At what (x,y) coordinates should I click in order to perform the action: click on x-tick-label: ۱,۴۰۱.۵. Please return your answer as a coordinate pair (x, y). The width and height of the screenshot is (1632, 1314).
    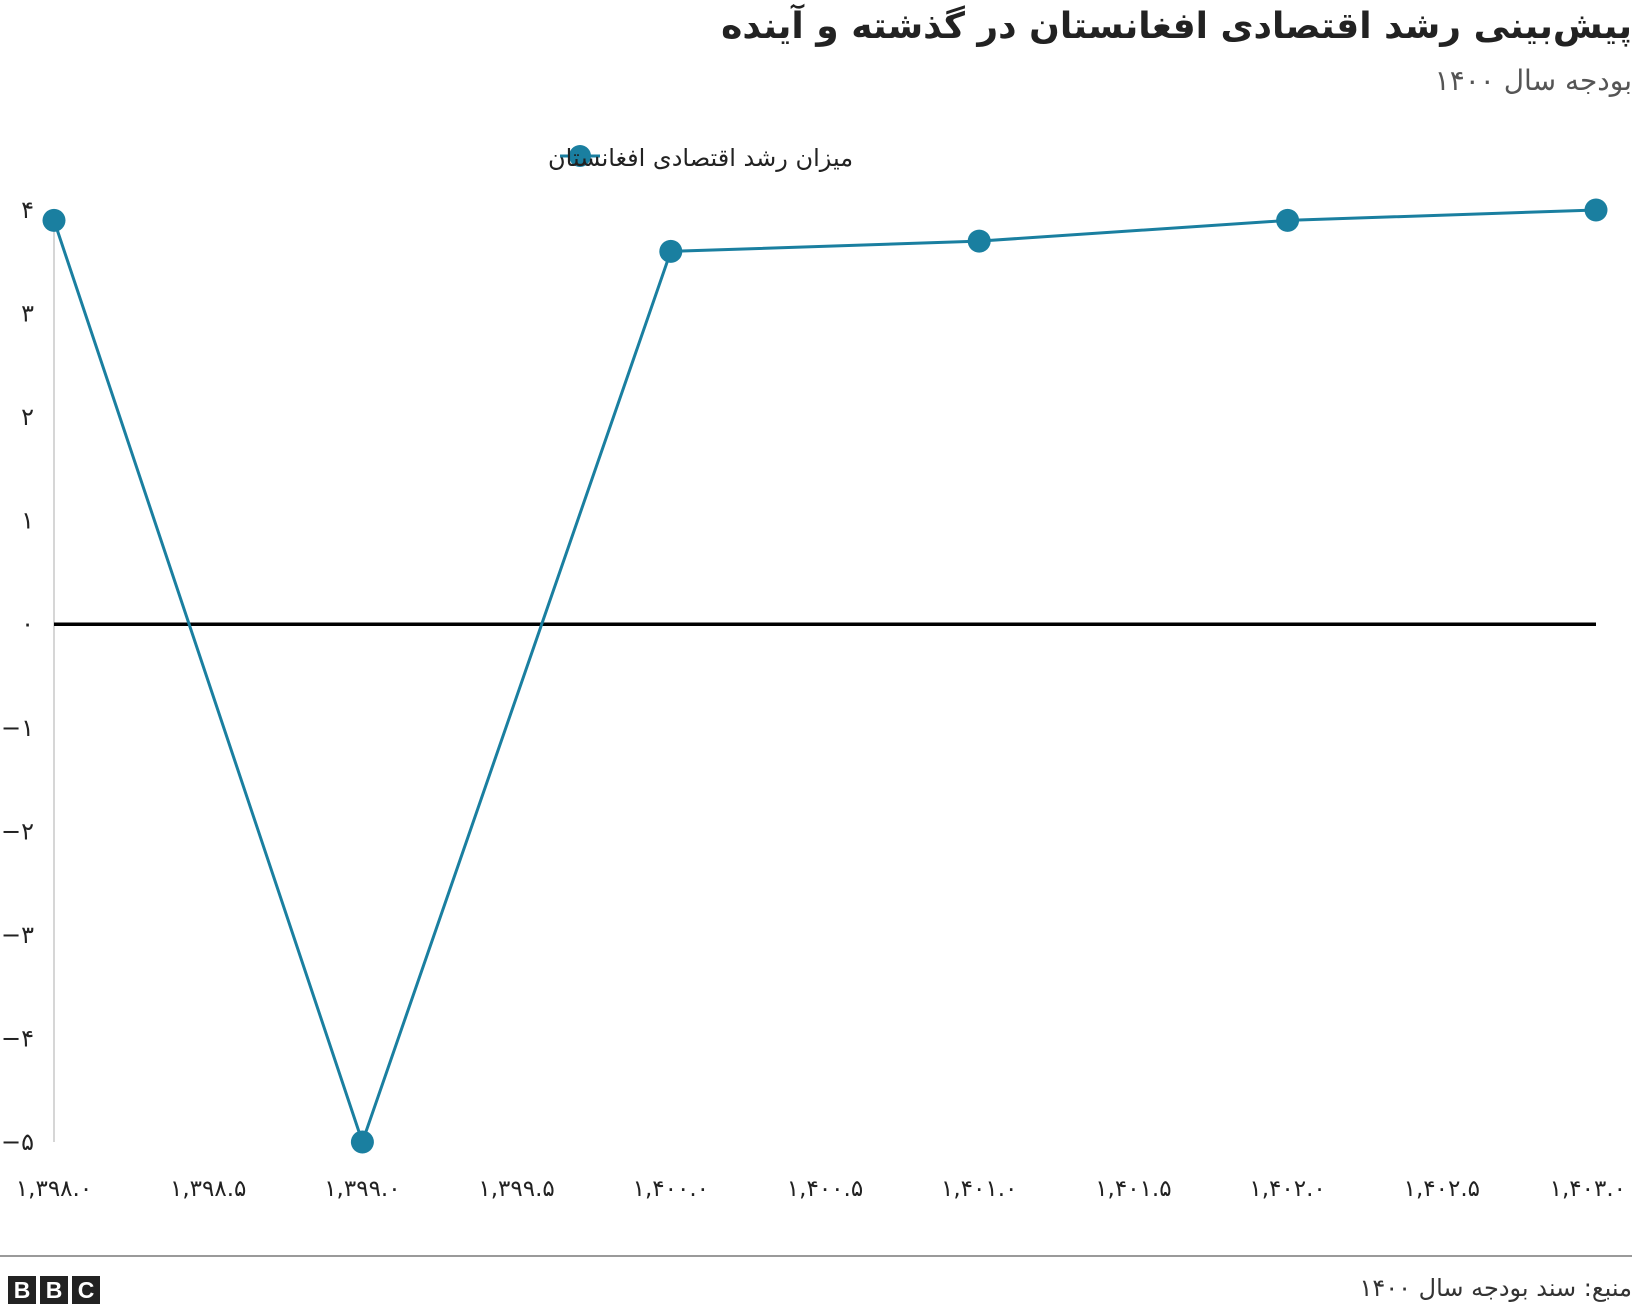
    Looking at the image, I should click on (1133, 1189).